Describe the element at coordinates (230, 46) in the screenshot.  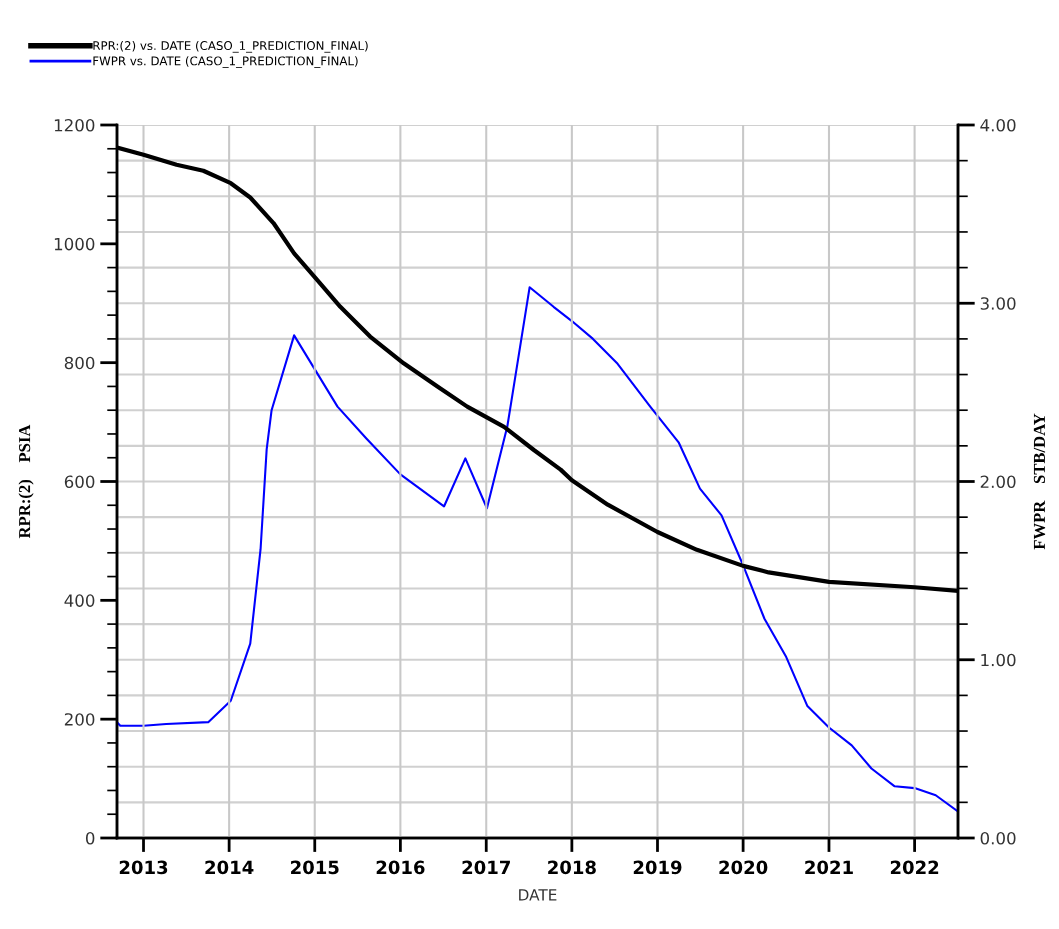
I see `legend-label: RPR:(2) vs. DATE (CASO_1_PREDICTION_FINAL)` at that location.